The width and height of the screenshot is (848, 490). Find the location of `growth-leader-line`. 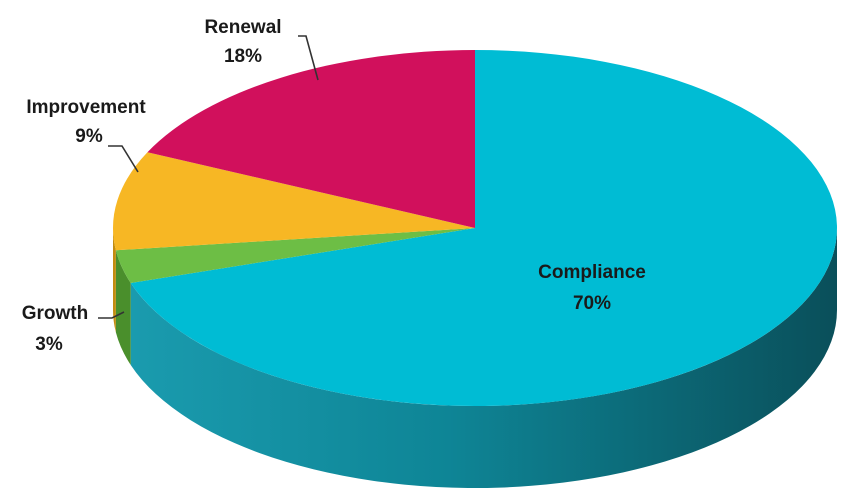

growth-leader-line is located at coordinates (111, 315).